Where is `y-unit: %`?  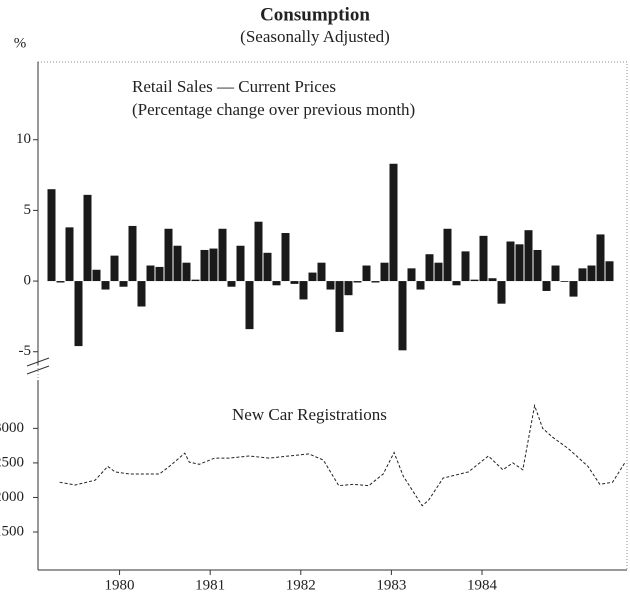
y-unit: % is located at coordinates (20, 43).